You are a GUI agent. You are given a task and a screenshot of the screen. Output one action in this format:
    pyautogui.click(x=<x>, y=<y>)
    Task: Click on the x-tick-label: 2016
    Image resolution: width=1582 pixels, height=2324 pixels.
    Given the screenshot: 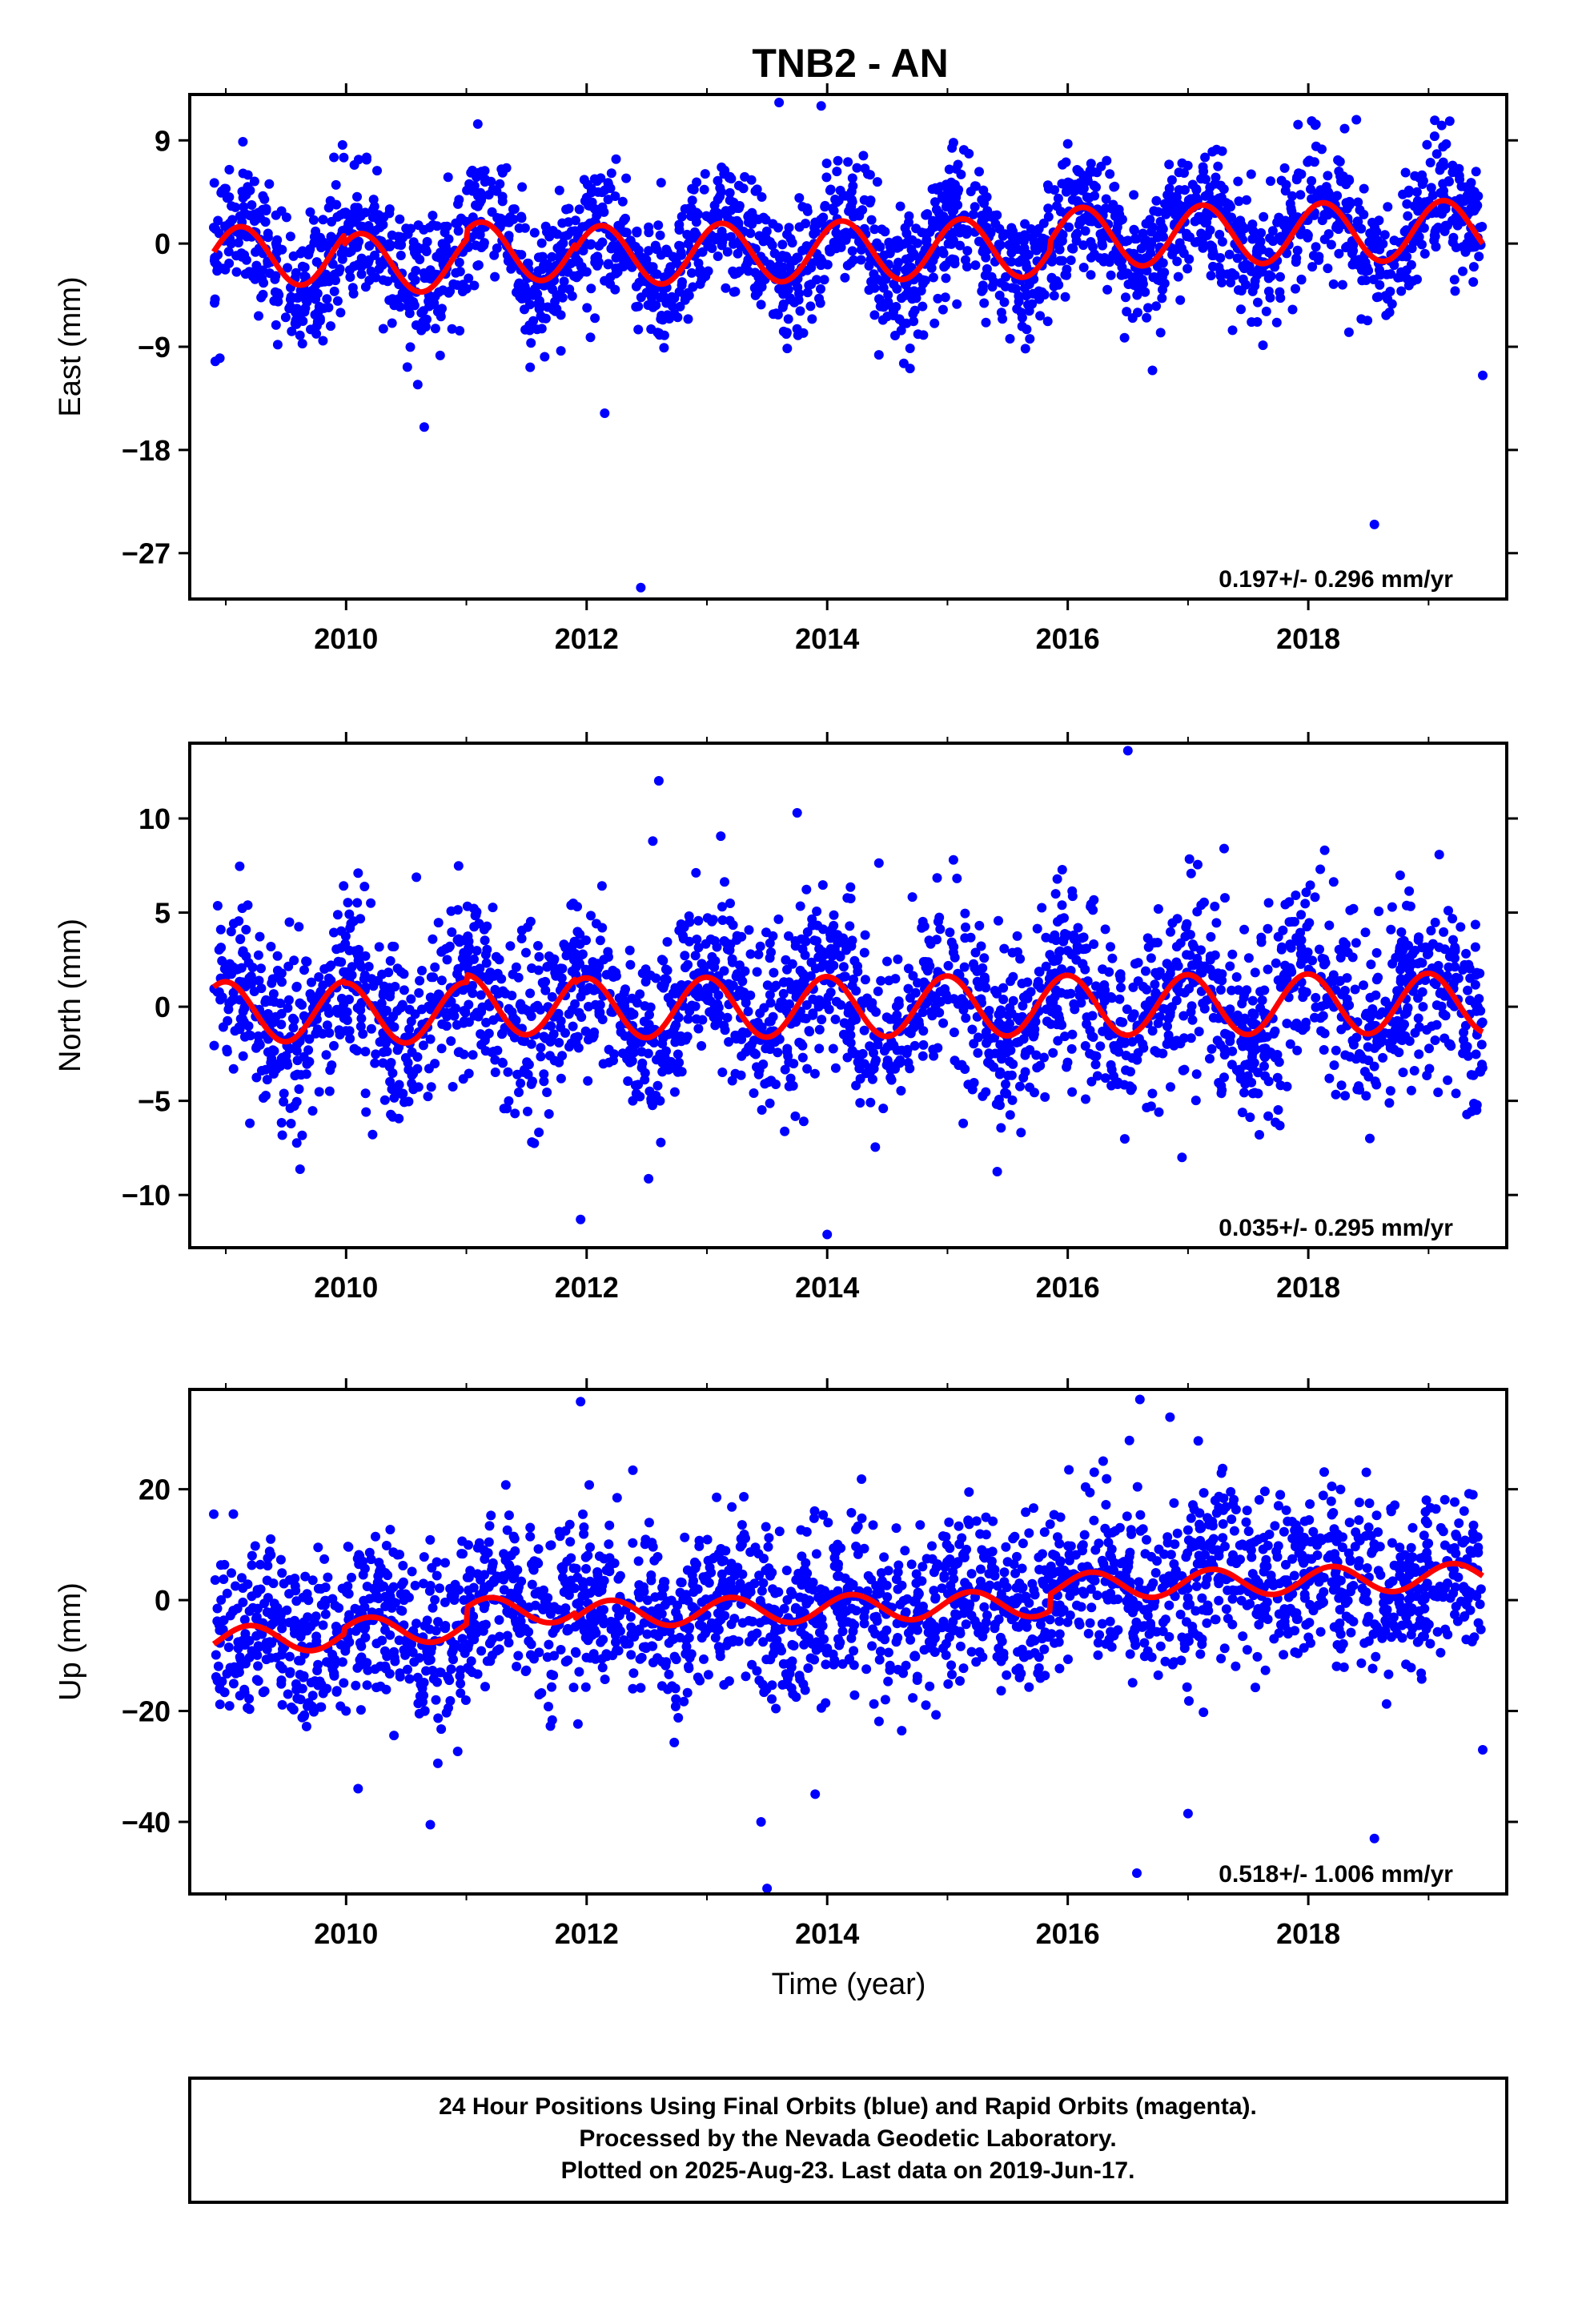 What is the action you would take?
    pyautogui.click(x=1068, y=1287)
    